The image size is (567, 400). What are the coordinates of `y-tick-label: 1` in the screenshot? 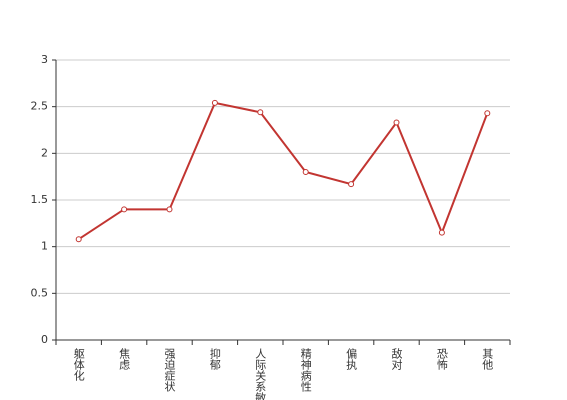 It's located at (44, 246).